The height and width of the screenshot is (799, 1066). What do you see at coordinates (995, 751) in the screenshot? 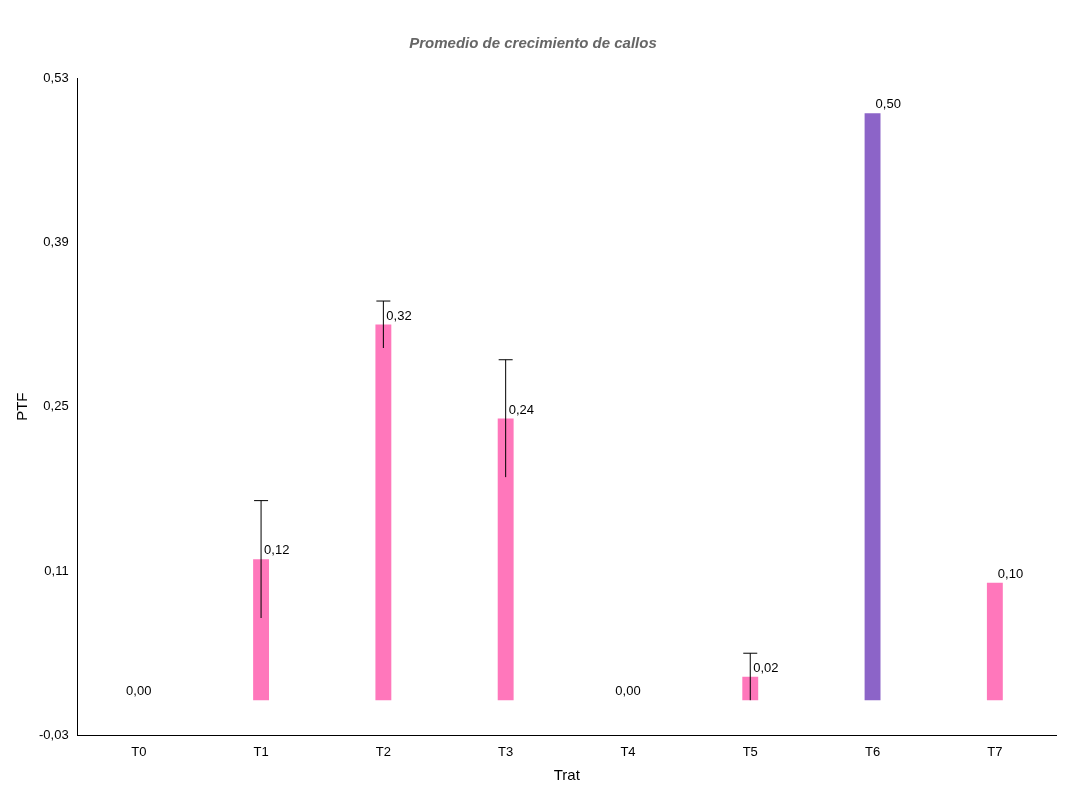
I see `x-tick-label: T7` at bounding box center [995, 751].